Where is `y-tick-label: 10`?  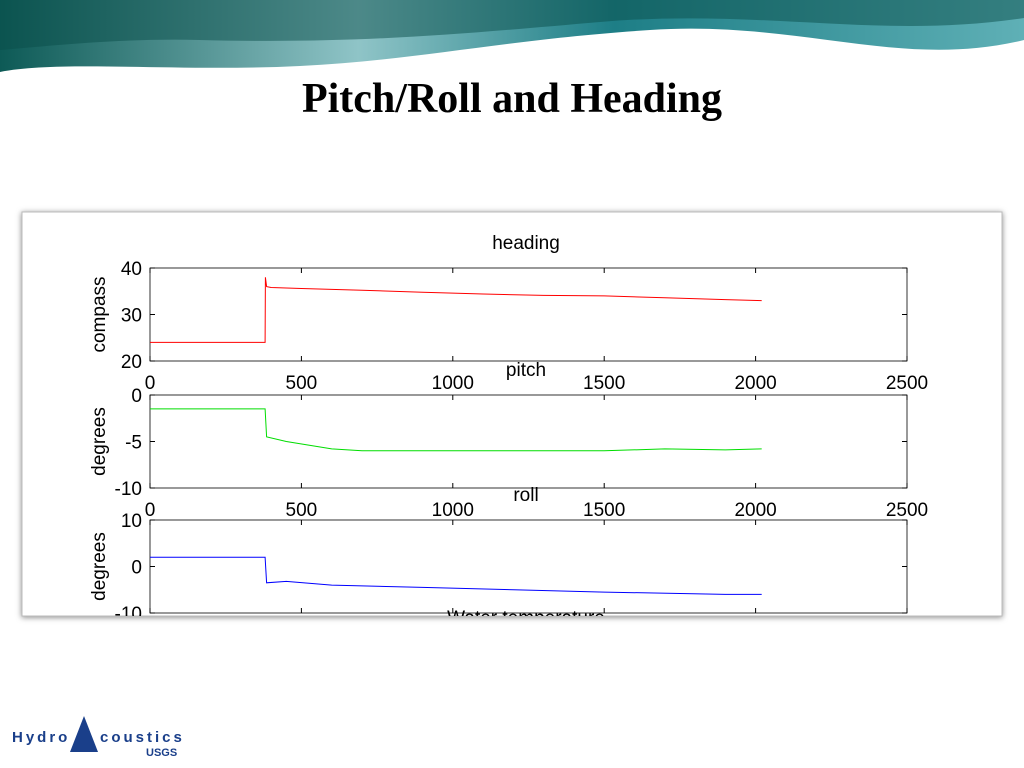
y-tick-label: 10 is located at coordinates (131, 521).